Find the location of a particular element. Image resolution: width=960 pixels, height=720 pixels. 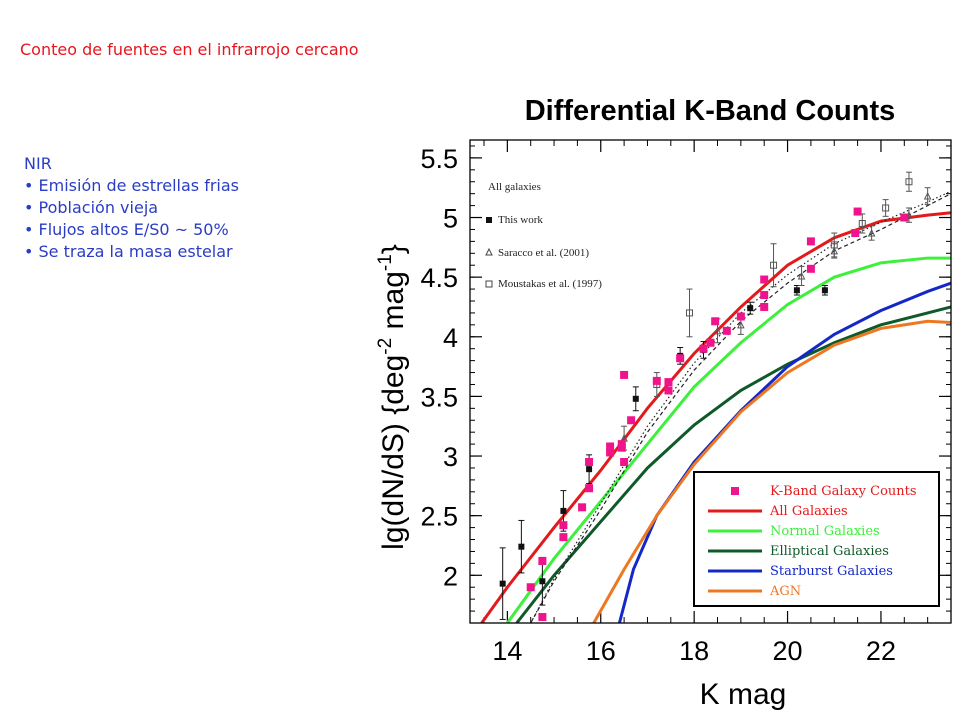

bullet-item: • Se traza la masa estelar is located at coordinates (128, 251).